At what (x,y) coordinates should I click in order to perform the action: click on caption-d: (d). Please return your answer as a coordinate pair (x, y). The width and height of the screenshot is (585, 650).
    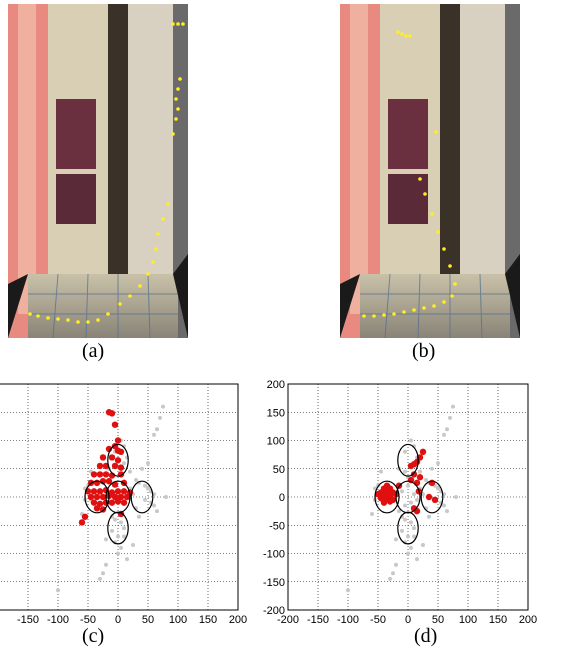
    Looking at the image, I should click on (426, 636).